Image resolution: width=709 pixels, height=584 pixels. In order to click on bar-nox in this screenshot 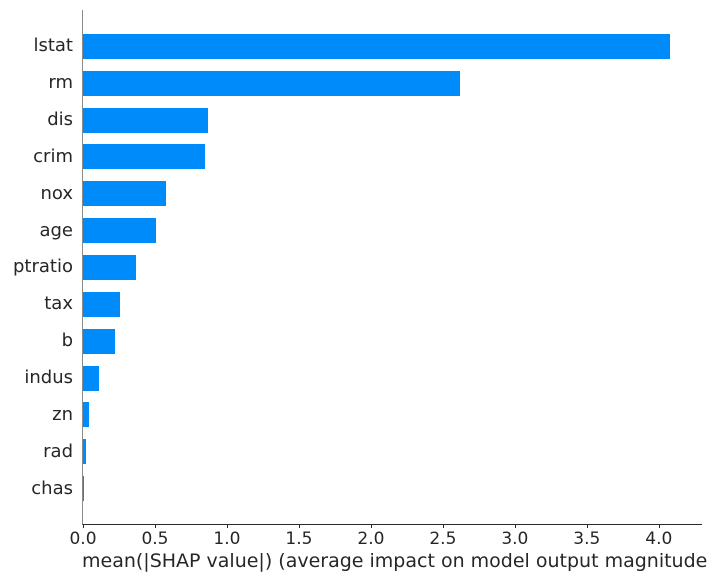, I will do `click(125, 194)`.